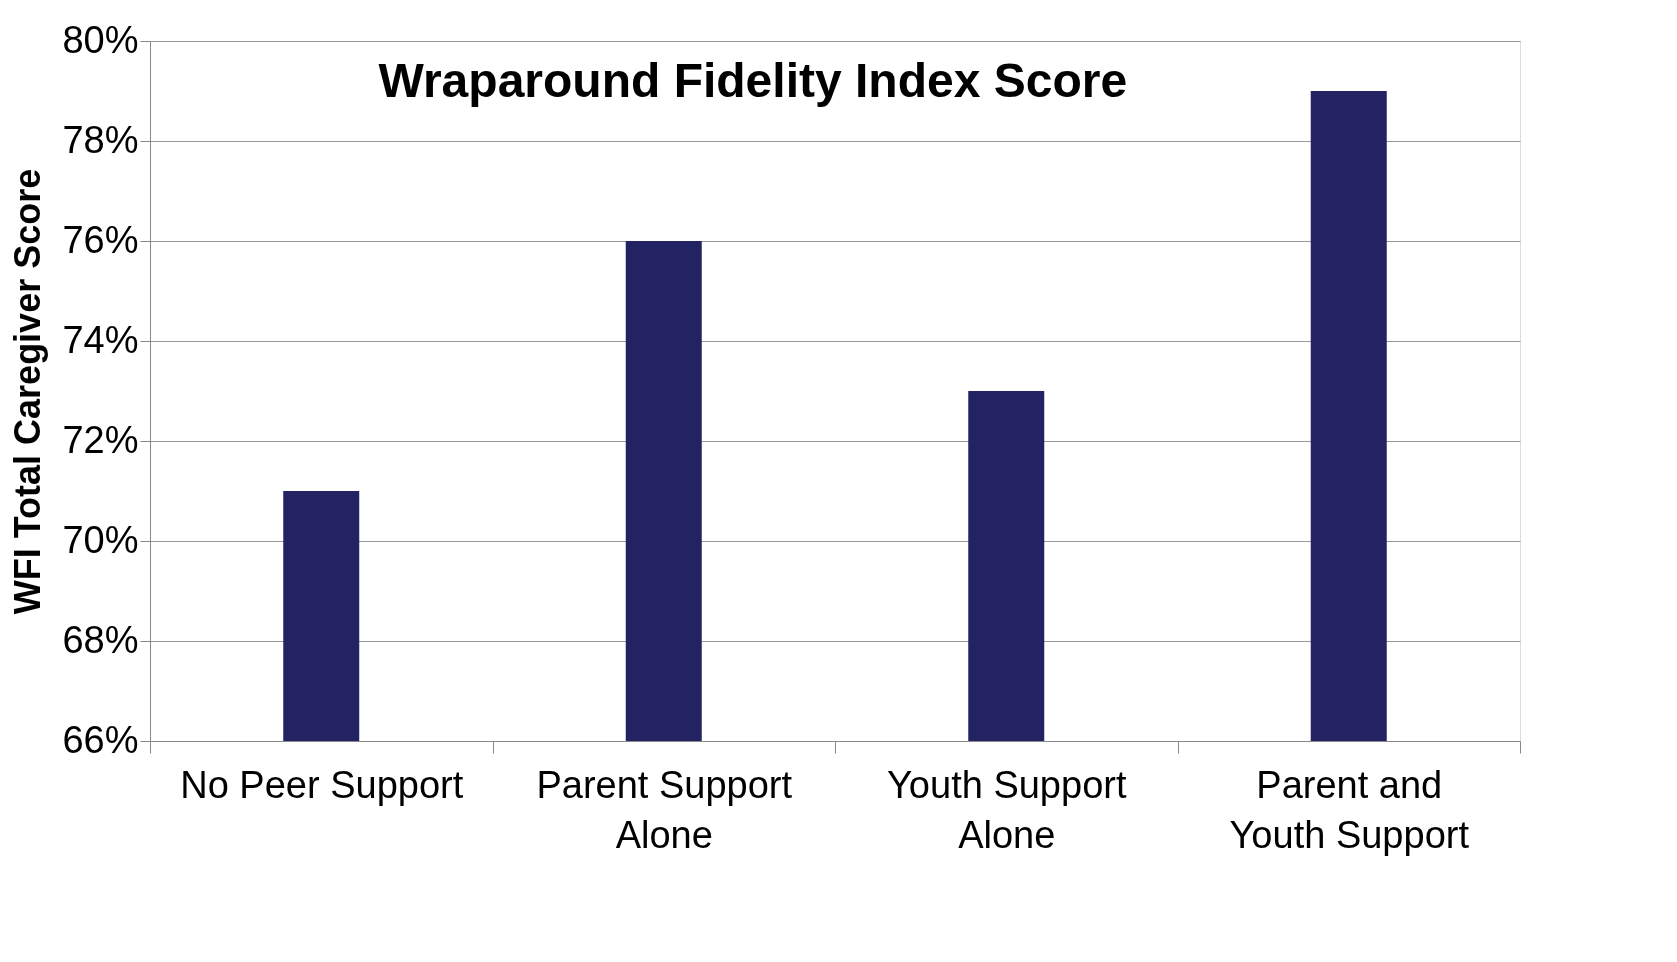 The image size is (1677, 962). Describe the element at coordinates (100, 39) in the screenshot. I see `y-tick-label: 80%` at that location.